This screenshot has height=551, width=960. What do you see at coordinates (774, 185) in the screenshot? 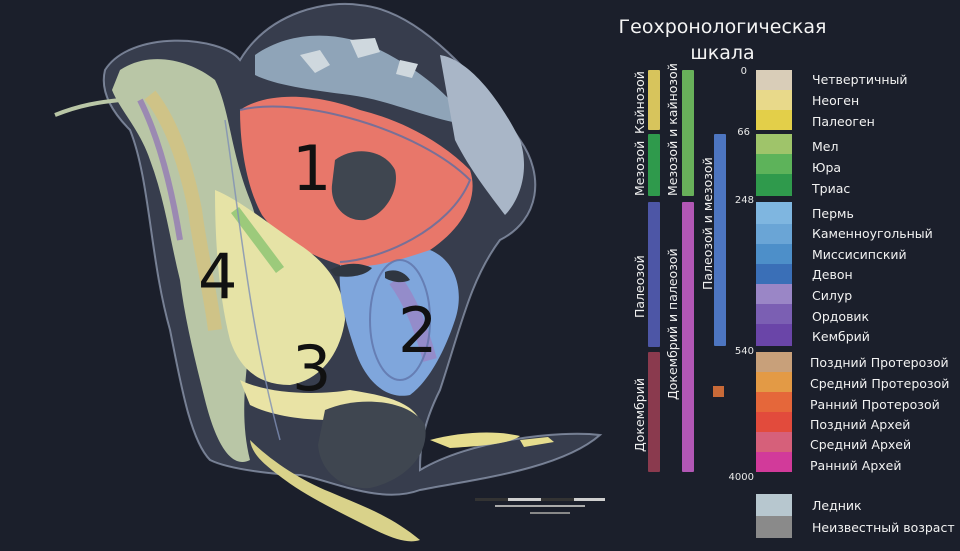
I see `period-swatch-triassic` at bounding box center [774, 185].